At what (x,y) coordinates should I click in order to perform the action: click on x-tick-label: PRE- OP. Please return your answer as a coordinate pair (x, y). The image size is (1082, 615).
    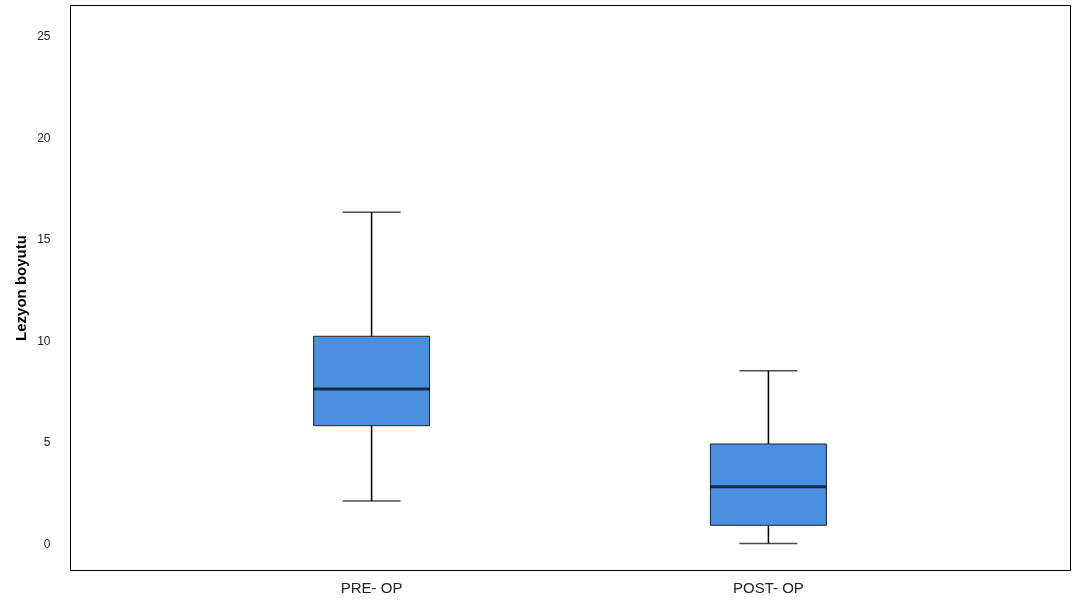
    Looking at the image, I should click on (371, 587).